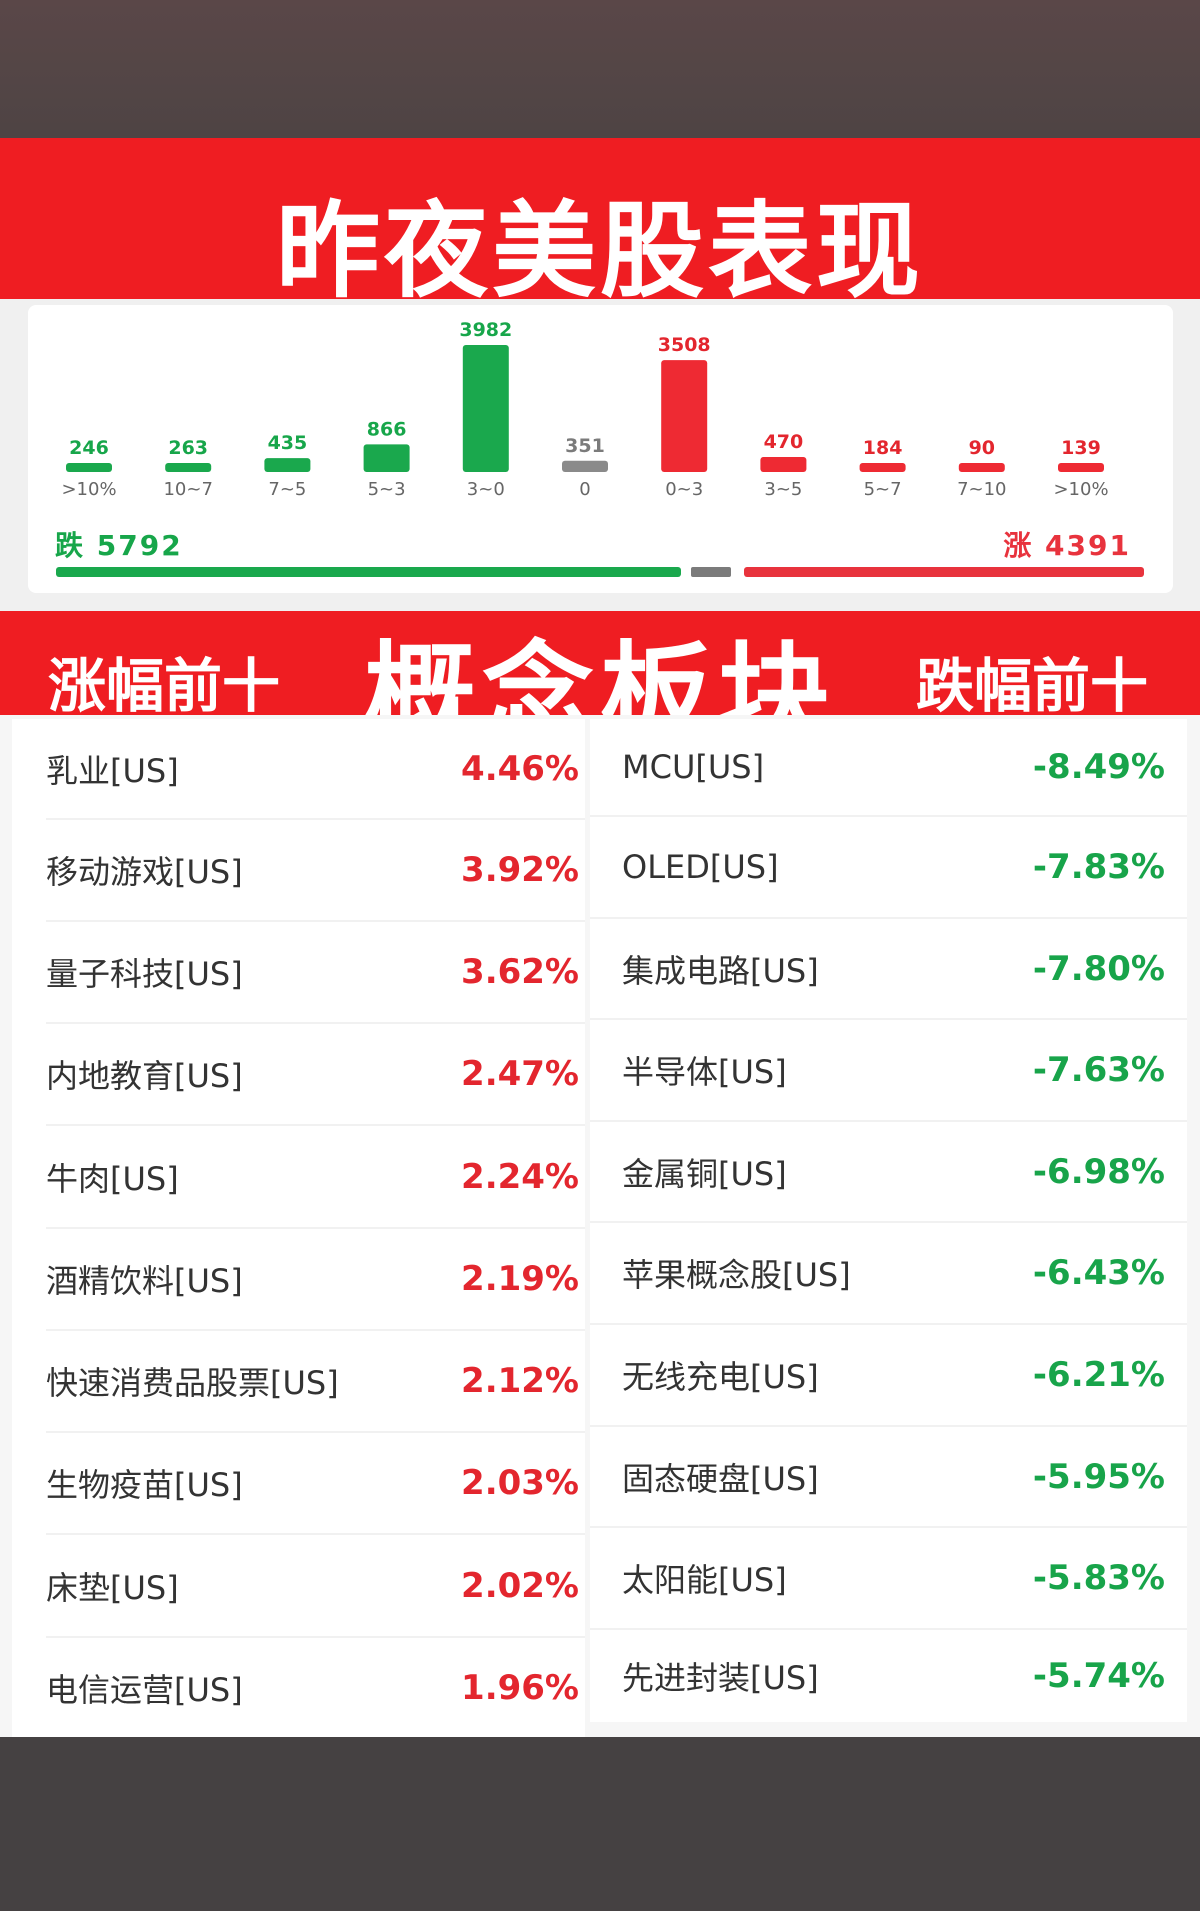 The width and height of the screenshot is (1200, 1911). I want to click on sector-name: 床垫[US], so click(112, 1587).